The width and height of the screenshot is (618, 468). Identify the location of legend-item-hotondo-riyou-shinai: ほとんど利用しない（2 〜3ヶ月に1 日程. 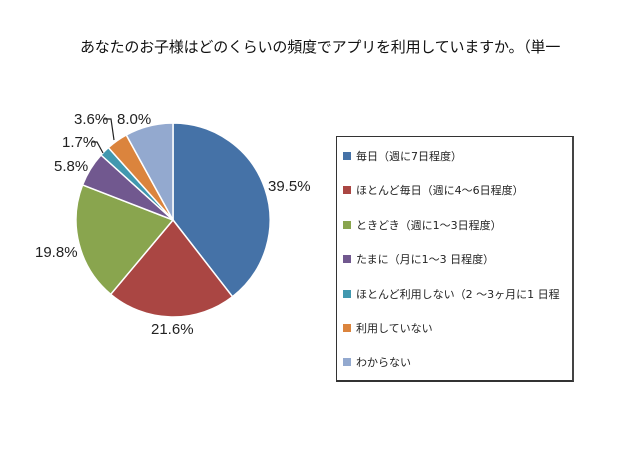
(451, 294).